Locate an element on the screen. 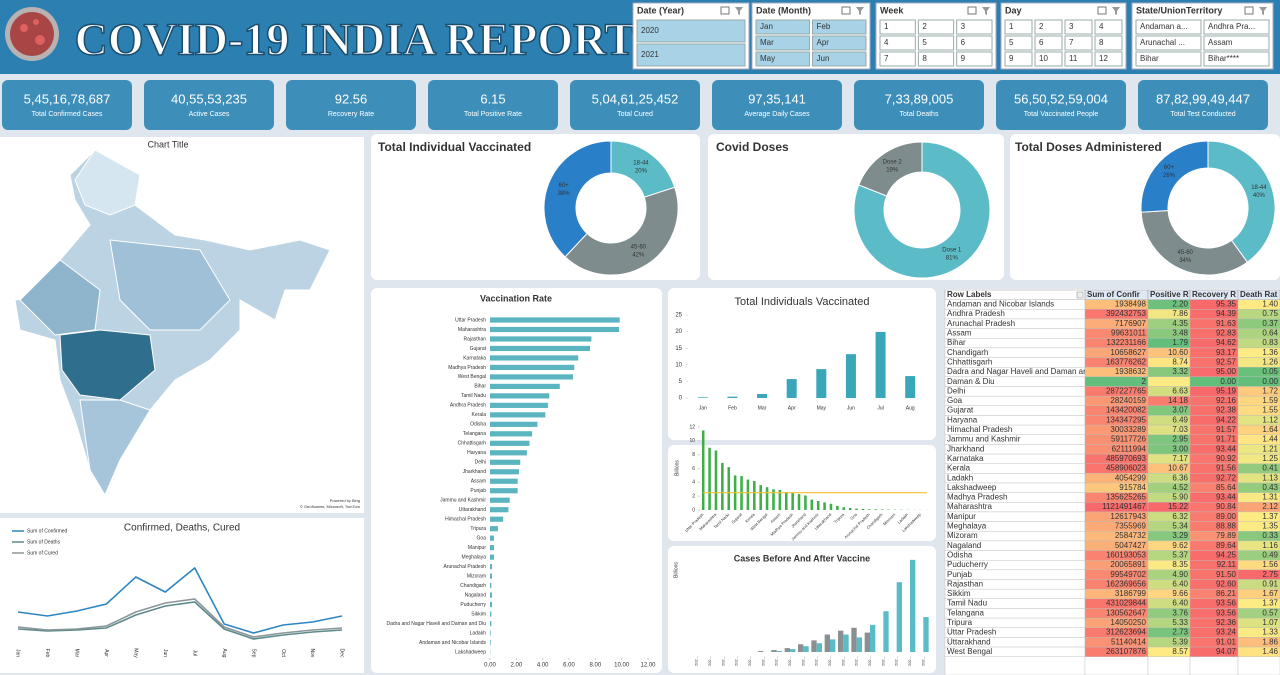 The width and height of the screenshot is (1280, 675). x-tick-label: Jan is located at coordinates (18, 653).